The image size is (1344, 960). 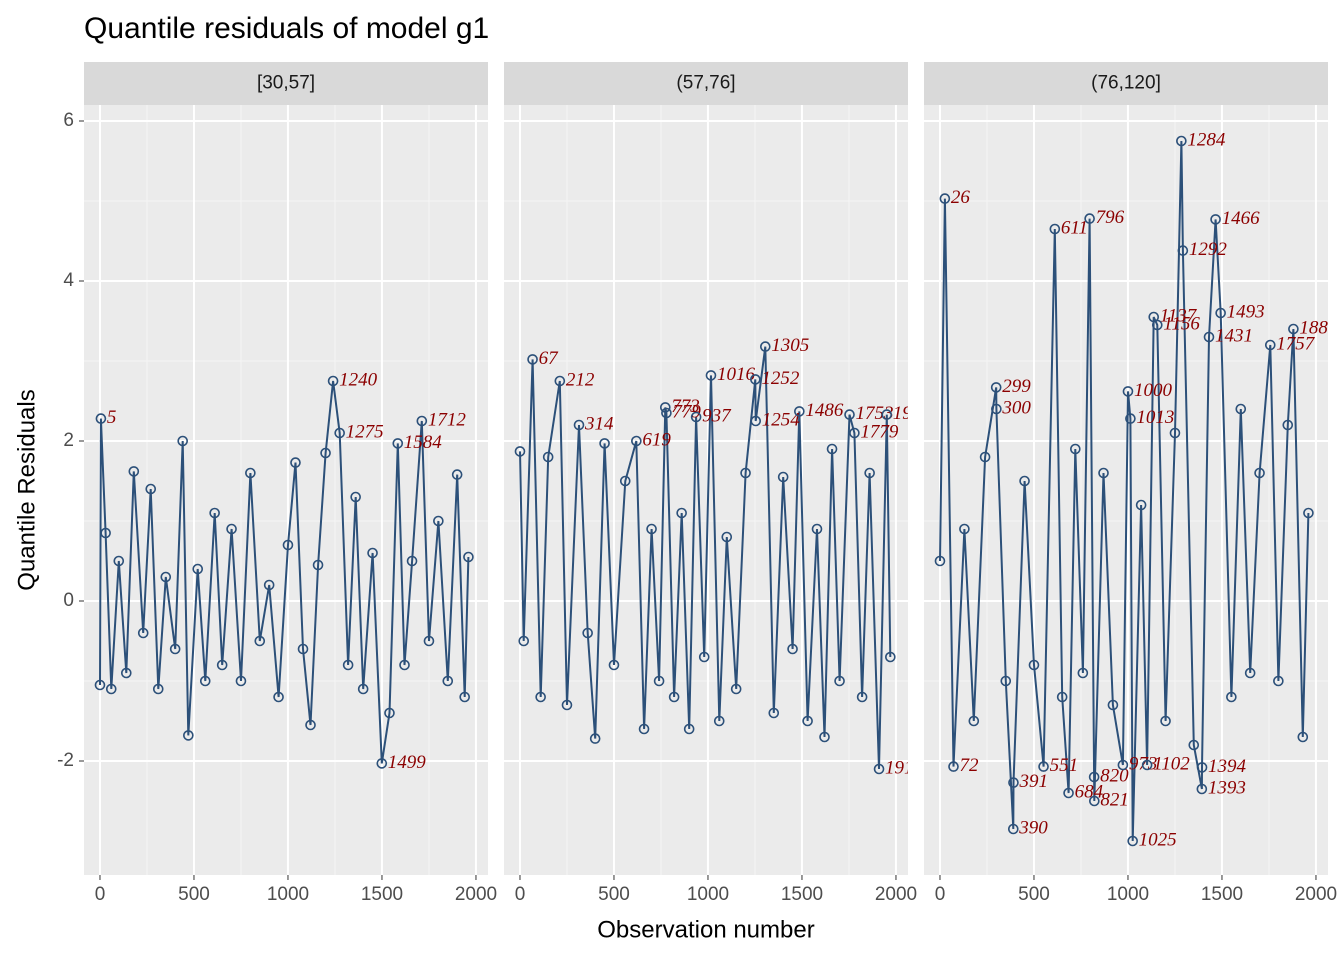 I want to click on point-label: 611, so click(x=1074, y=227).